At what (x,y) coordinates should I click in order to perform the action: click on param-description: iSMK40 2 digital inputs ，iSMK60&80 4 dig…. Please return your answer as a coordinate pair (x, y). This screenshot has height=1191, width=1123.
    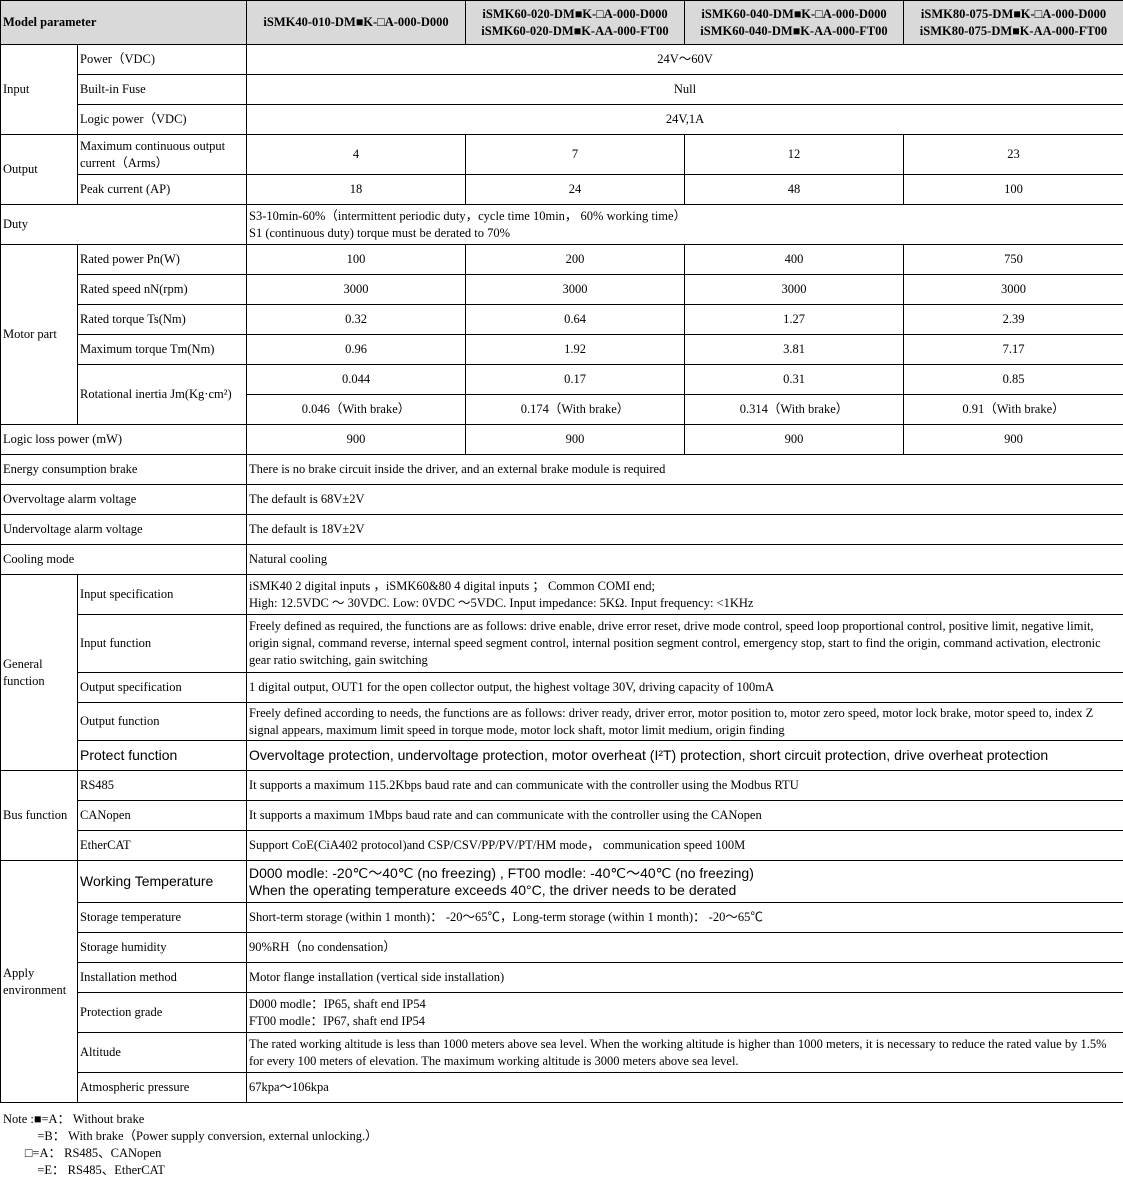
    Looking at the image, I should click on (684, 594).